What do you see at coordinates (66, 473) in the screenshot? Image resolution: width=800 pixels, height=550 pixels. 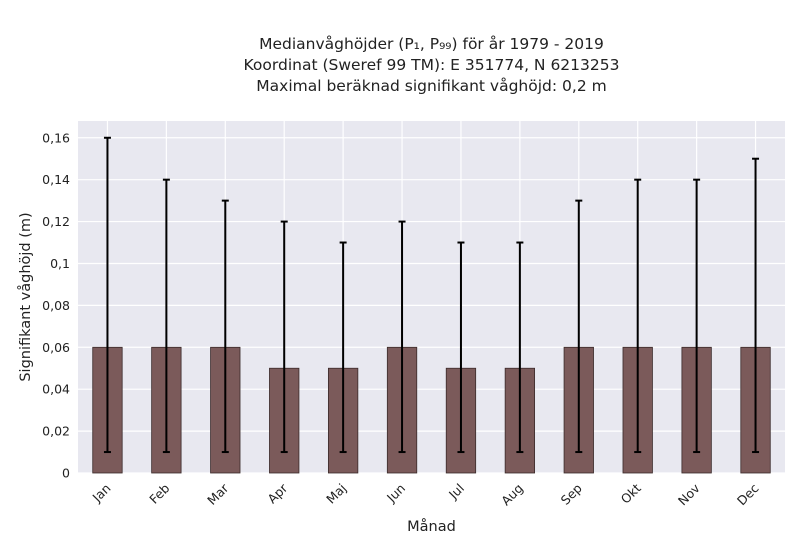 I see `y-tick-label: 0` at bounding box center [66, 473].